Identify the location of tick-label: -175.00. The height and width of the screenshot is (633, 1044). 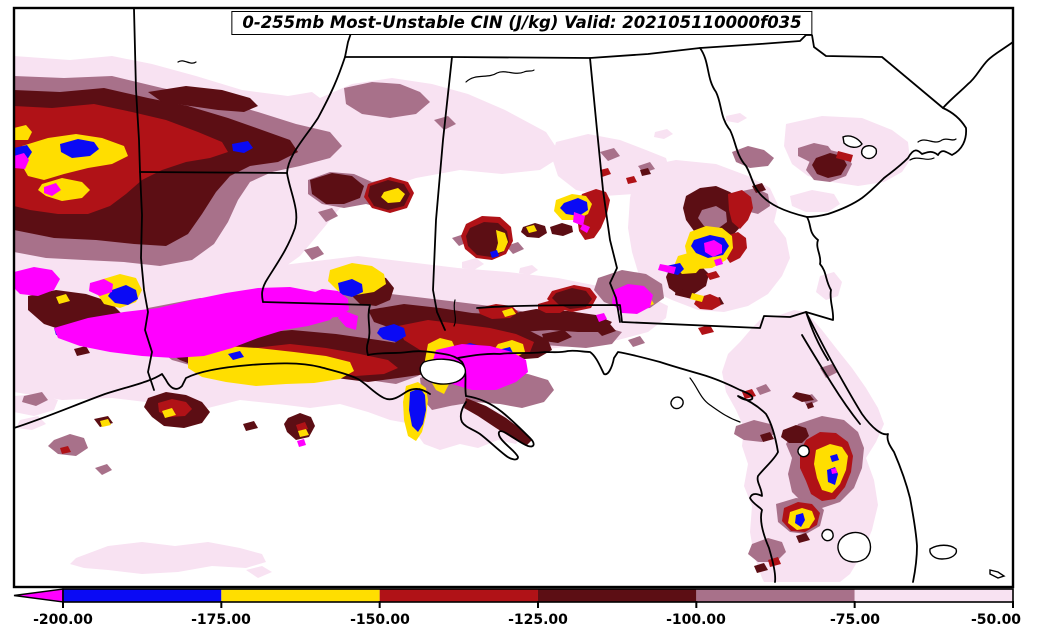
(221, 620).